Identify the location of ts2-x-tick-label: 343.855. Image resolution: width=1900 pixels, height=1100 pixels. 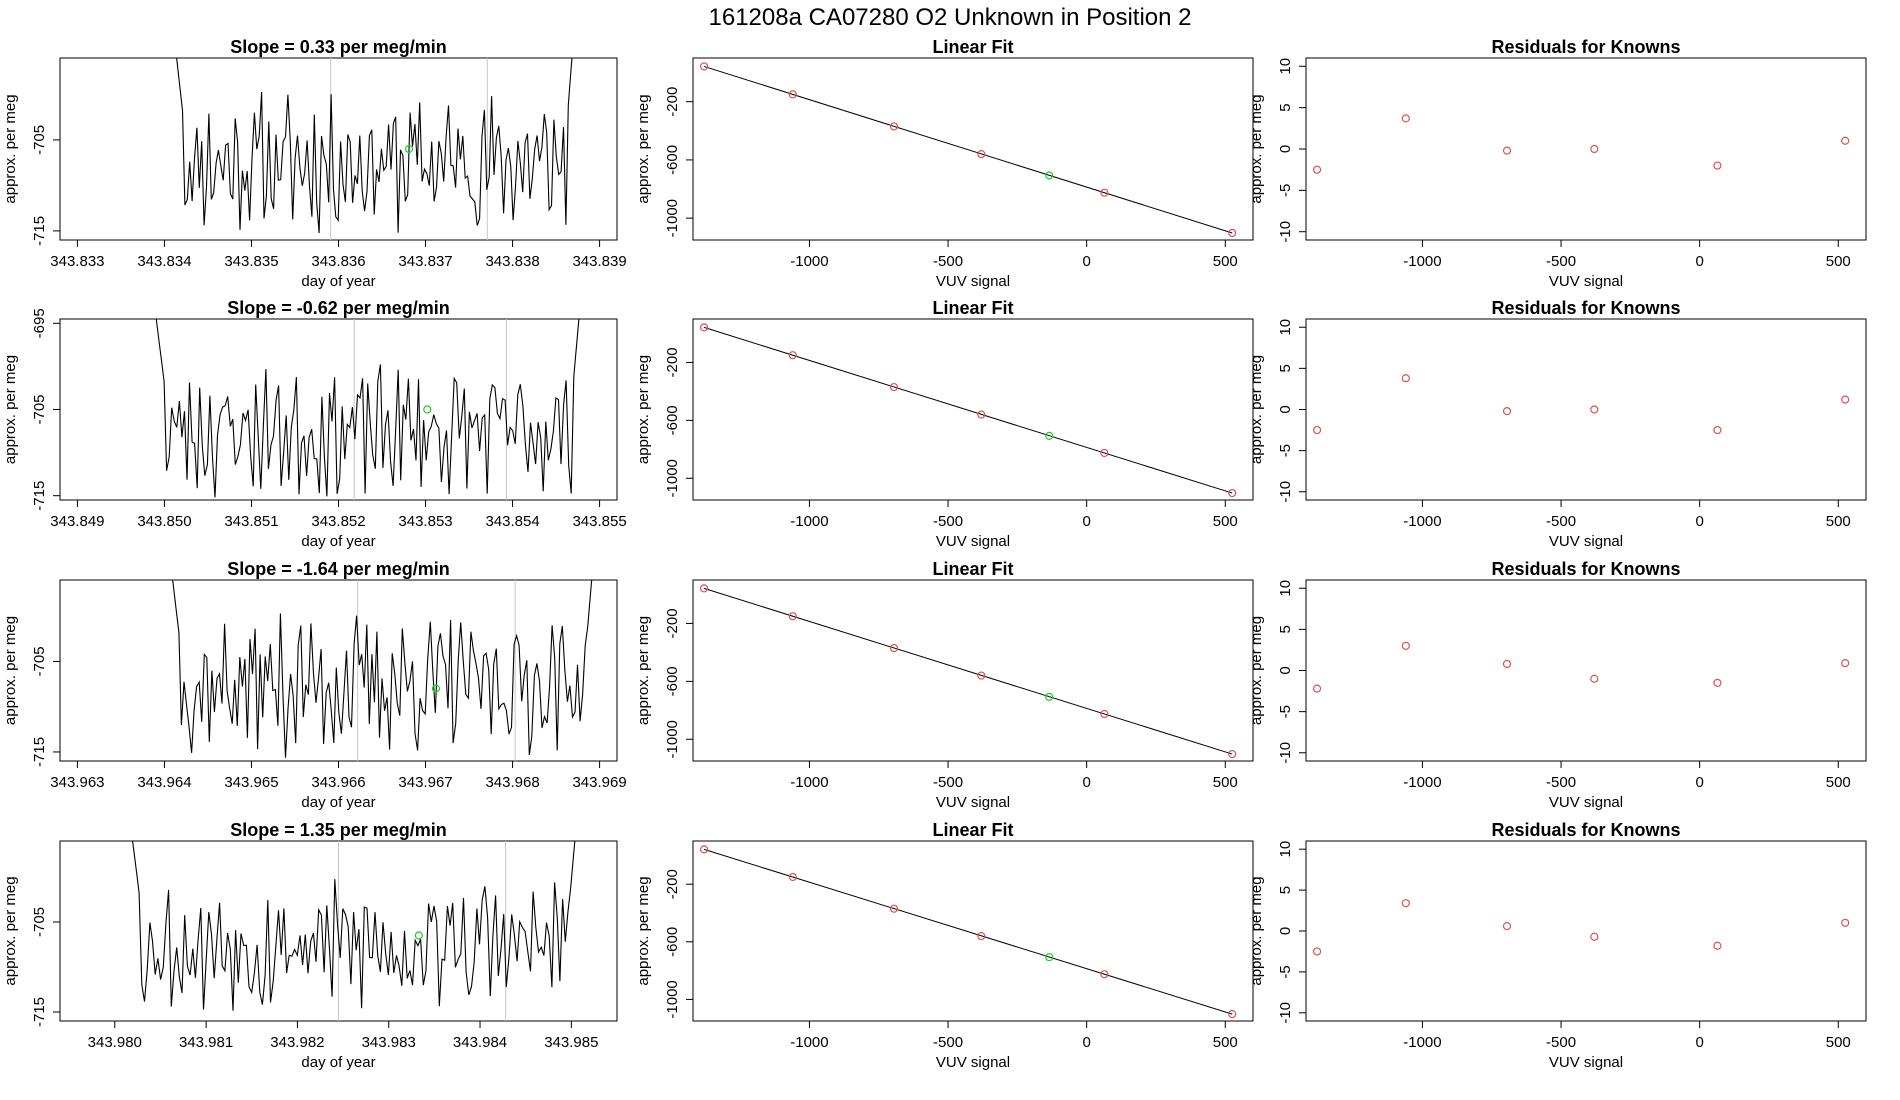
(599, 521).